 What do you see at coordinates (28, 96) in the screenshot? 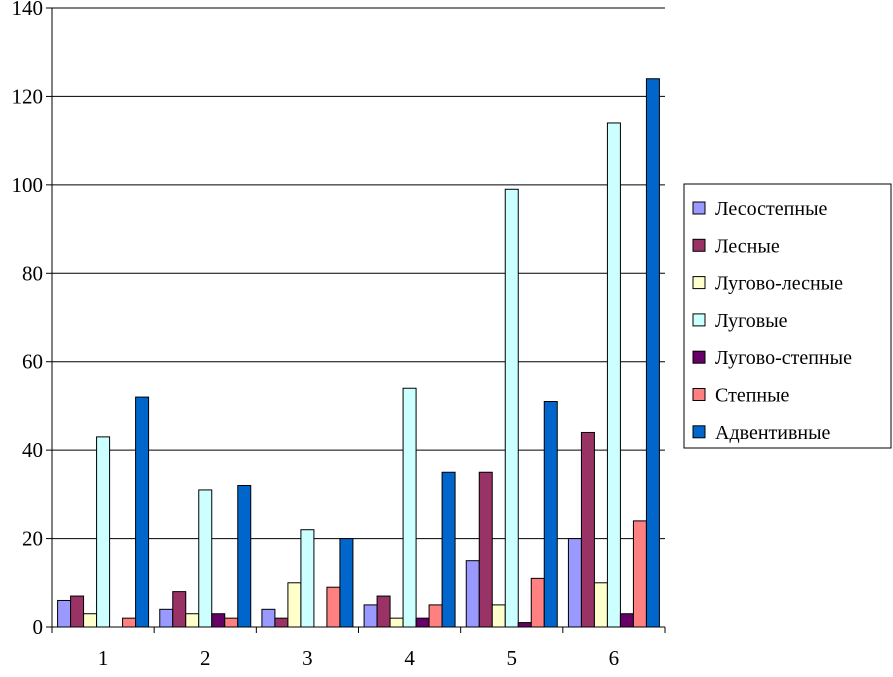
I see `y-tick-label: 120` at bounding box center [28, 96].